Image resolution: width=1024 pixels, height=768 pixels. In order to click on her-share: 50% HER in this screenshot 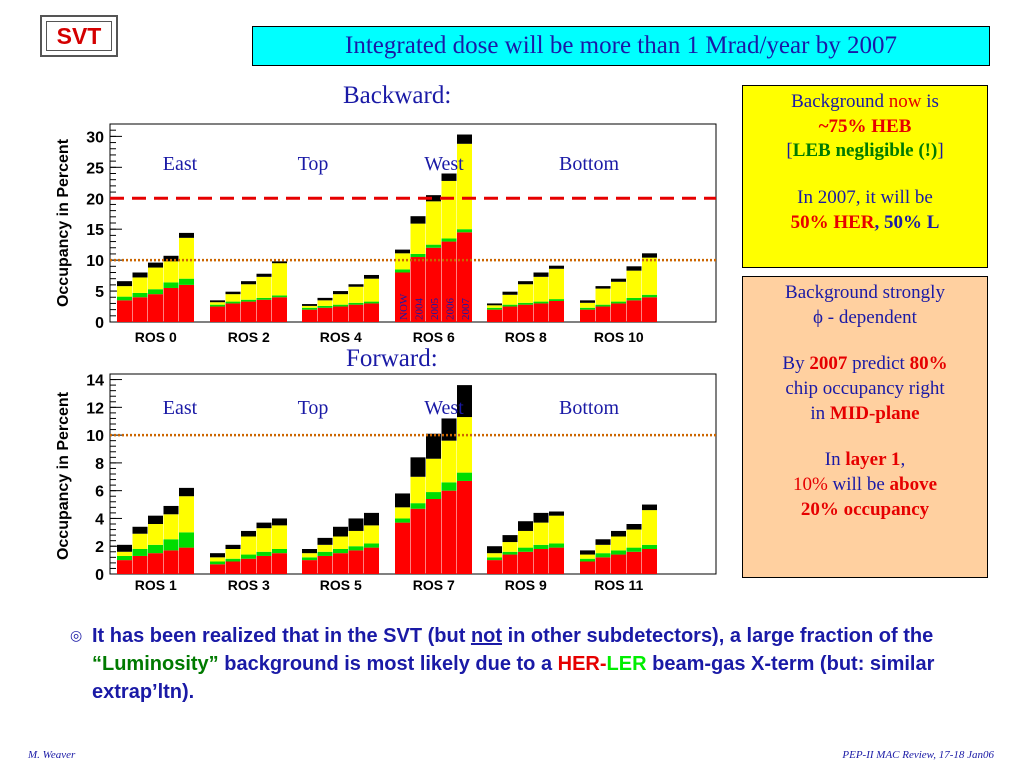, I will do `click(832, 222)`.